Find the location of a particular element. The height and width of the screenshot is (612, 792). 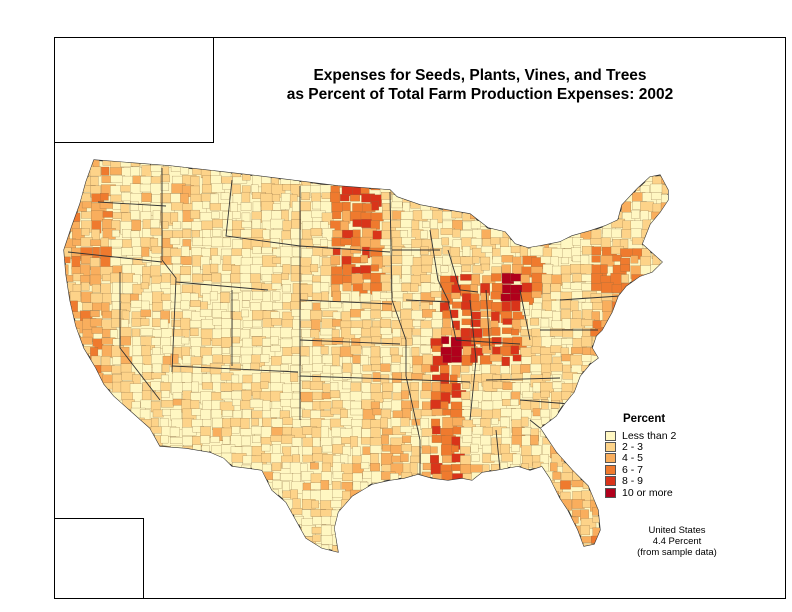

summary-source: (from sample data) is located at coordinates (677, 552).